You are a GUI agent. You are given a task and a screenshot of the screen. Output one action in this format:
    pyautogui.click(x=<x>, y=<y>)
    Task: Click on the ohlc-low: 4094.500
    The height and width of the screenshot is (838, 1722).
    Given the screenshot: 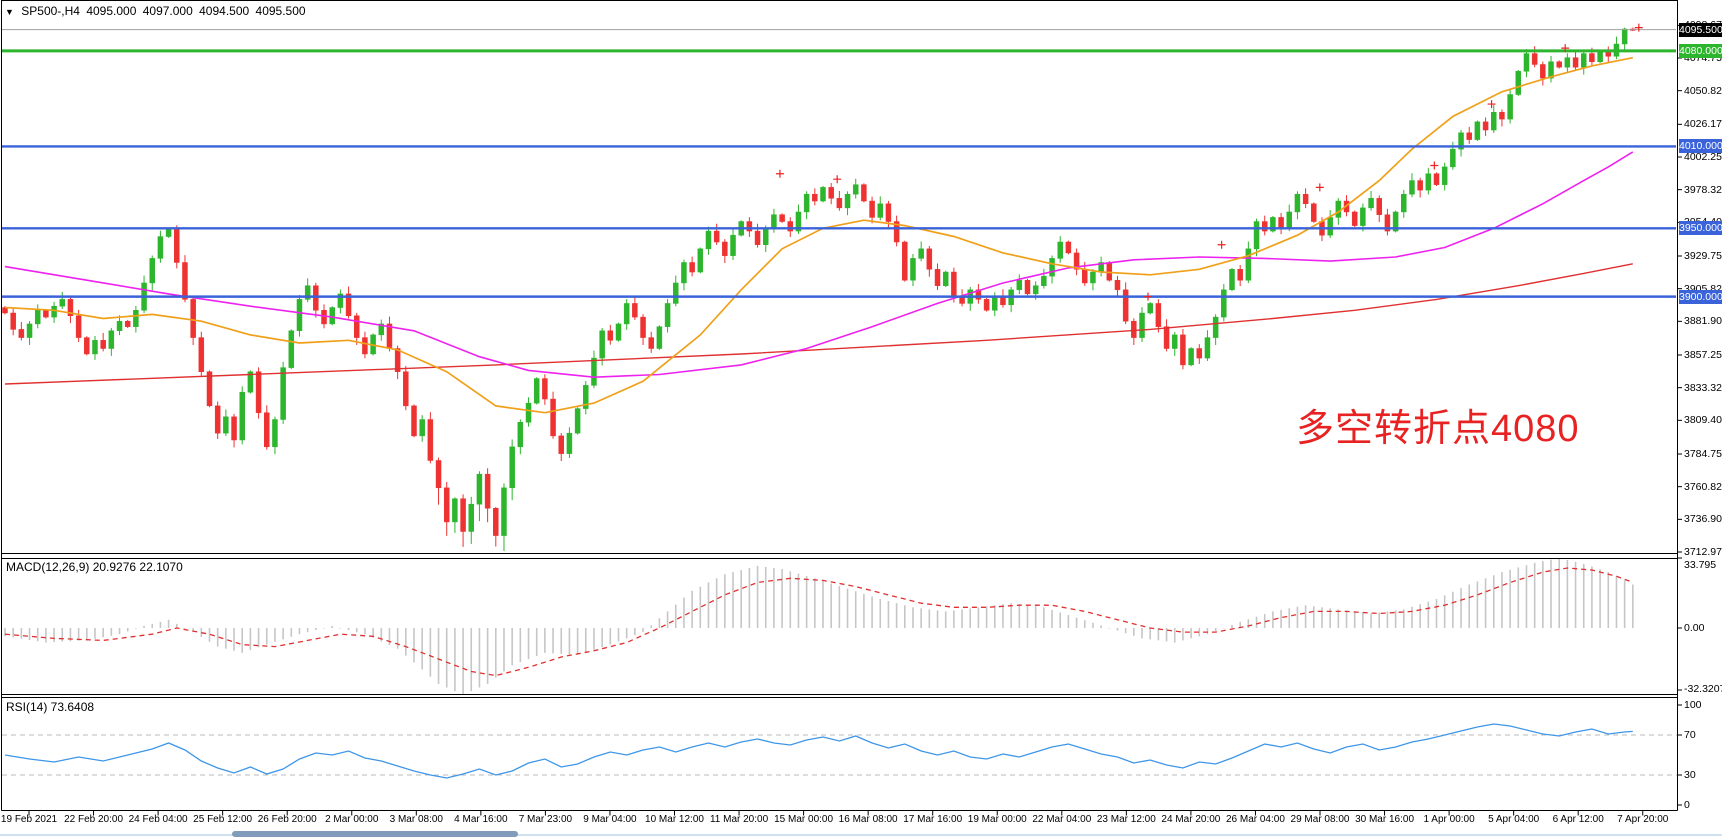 What is the action you would take?
    pyautogui.click(x=224, y=11)
    